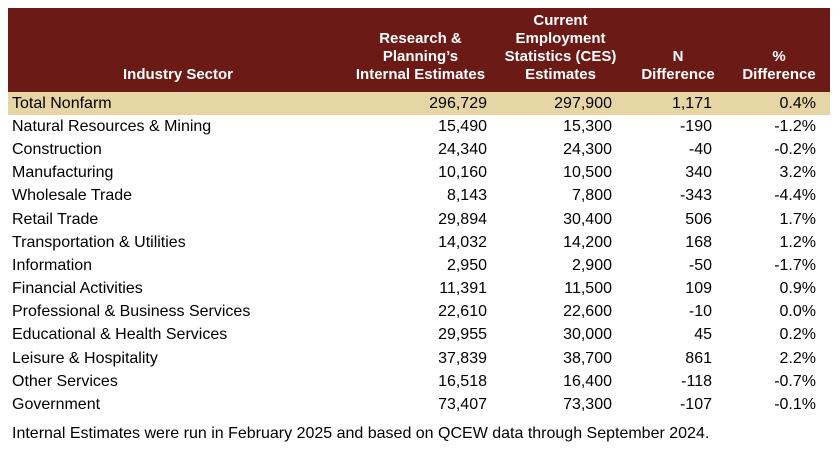 The height and width of the screenshot is (462, 840). What do you see at coordinates (462, 242) in the screenshot?
I see `table-cell-internal: 14,032` at bounding box center [462, 242].